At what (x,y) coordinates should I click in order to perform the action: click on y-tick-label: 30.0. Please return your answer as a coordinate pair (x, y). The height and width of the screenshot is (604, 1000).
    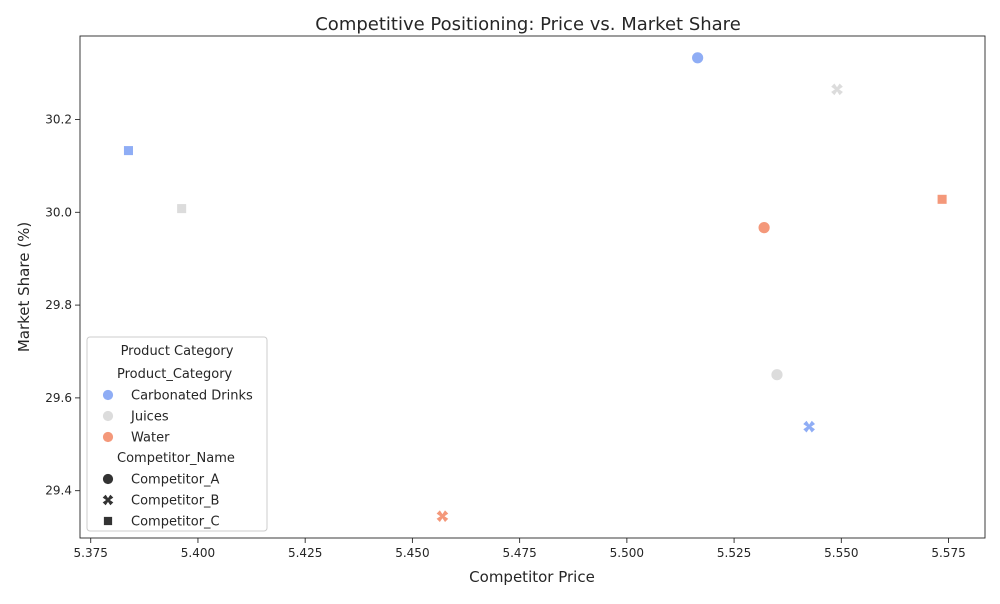
    Looking at the image, I should click on (58, 212).